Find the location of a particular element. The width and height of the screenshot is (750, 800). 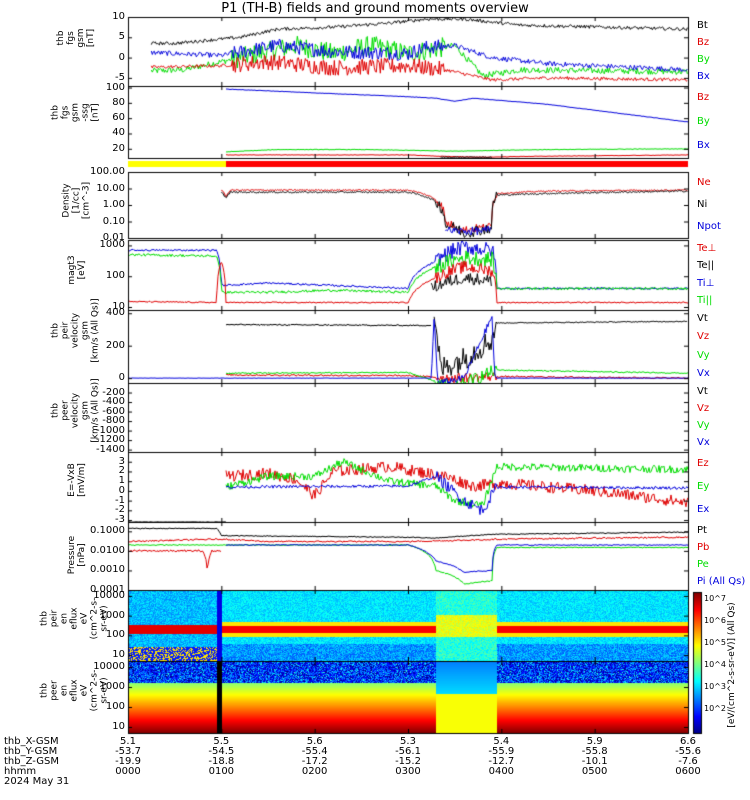

ytick-label: 100.00 is located at coordinates (107, 171).